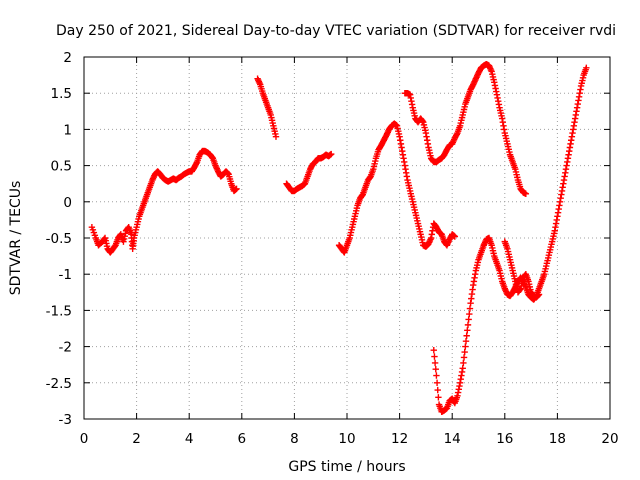  What do you see at coordinates (346, 467) in the screenshot?
I see `x-axis-label: GPS time / hours` at bounding box center [346, 467].